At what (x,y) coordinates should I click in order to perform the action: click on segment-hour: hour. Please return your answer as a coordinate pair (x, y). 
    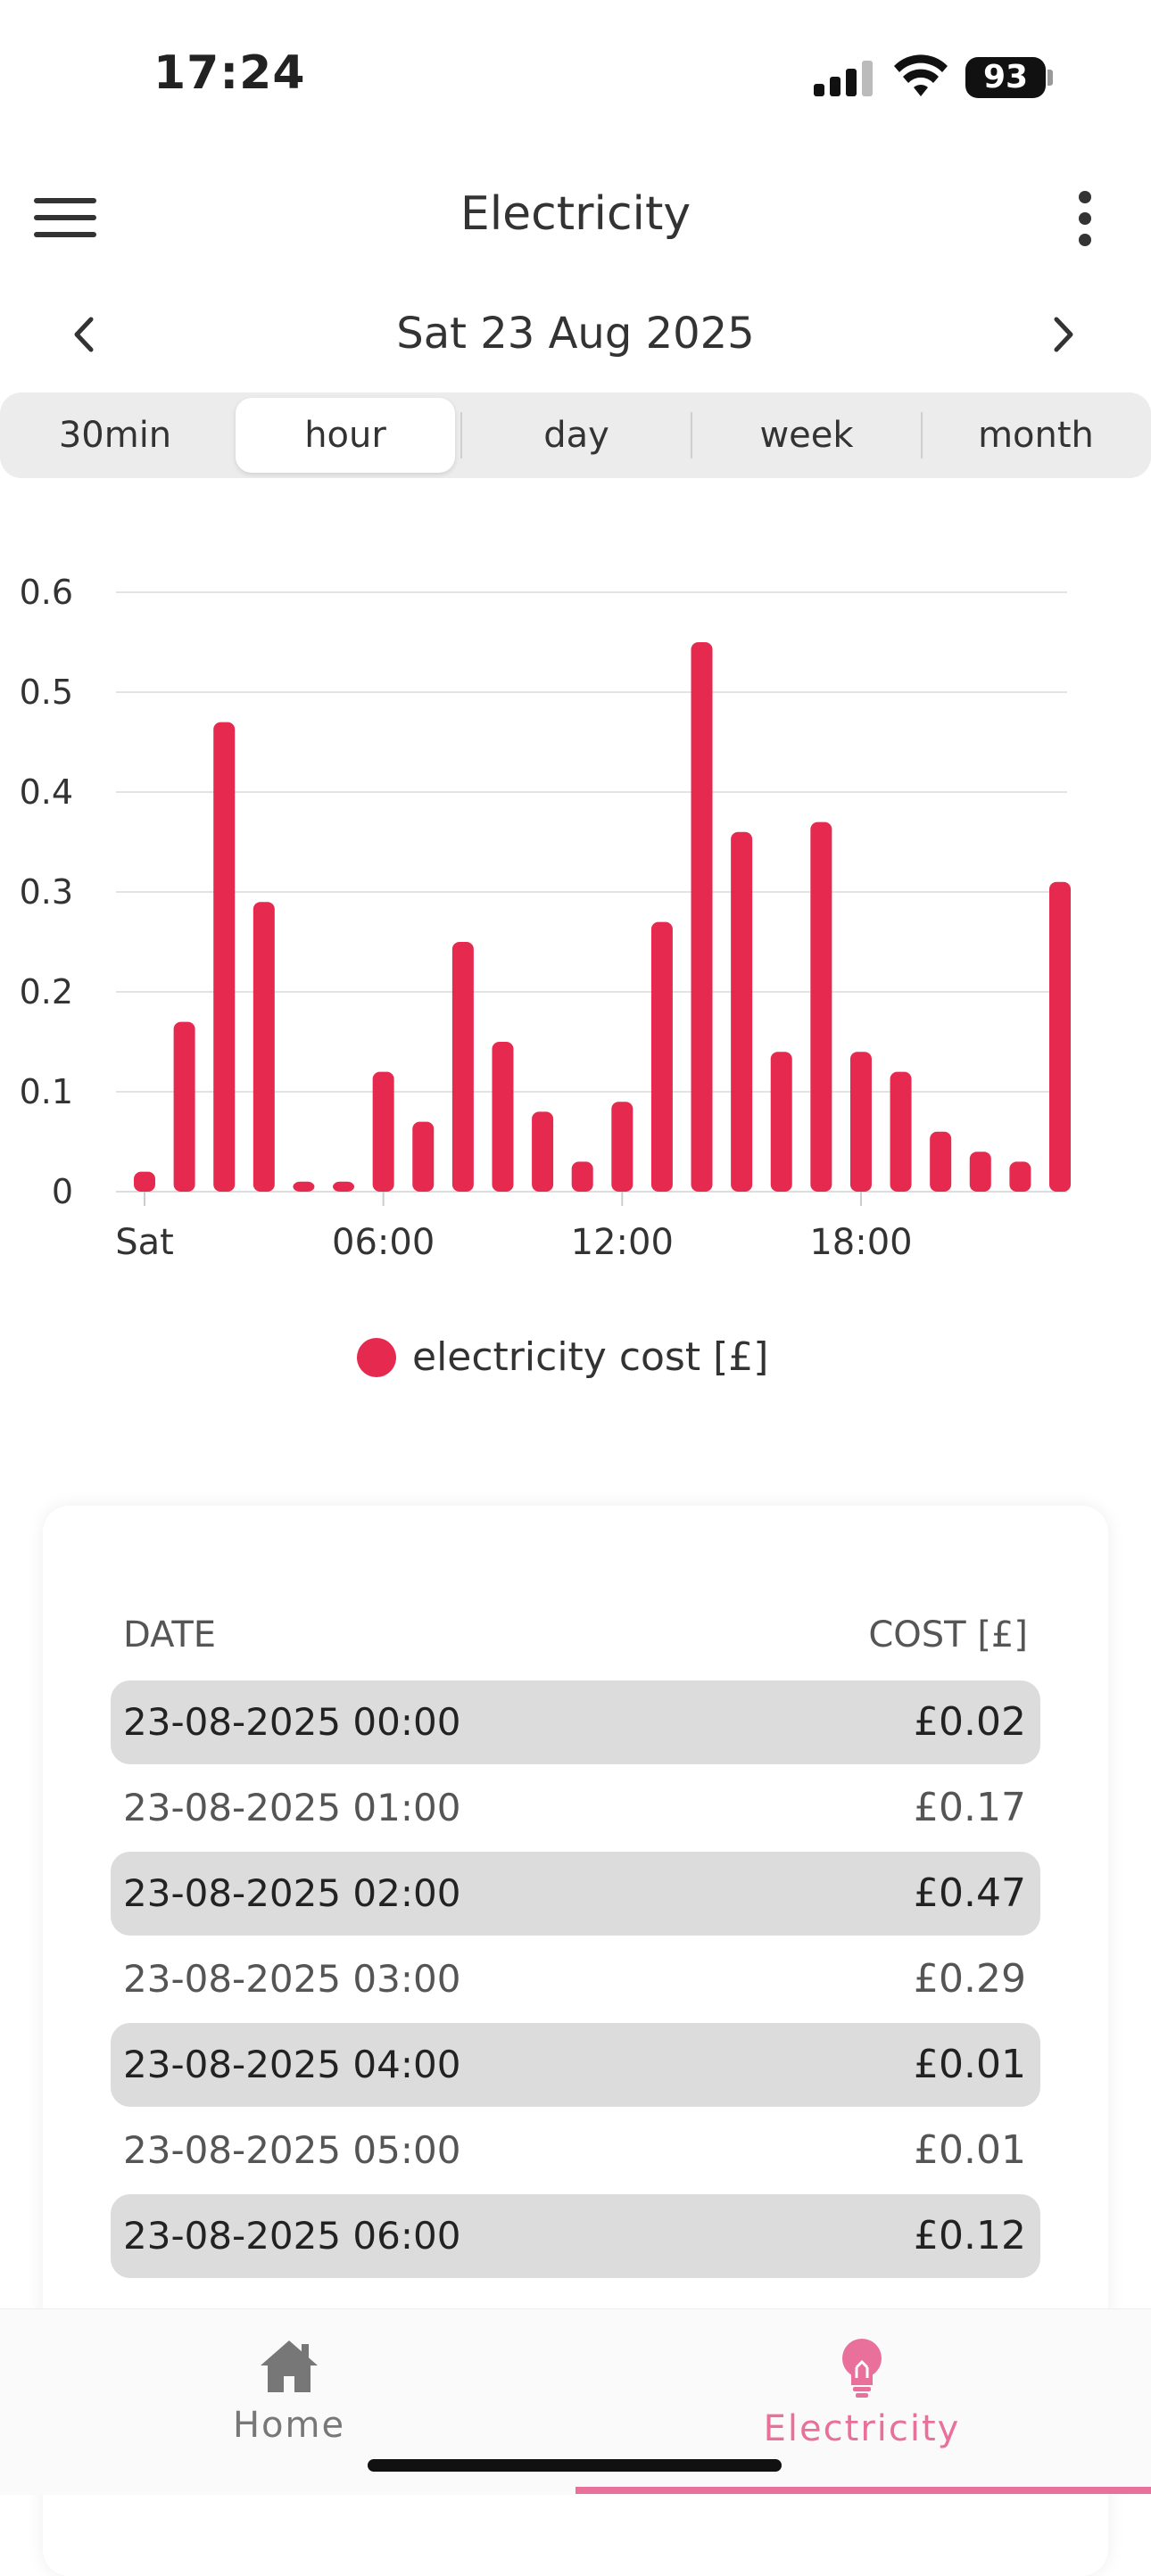
    Looking at the image, I should click on (345, 436).